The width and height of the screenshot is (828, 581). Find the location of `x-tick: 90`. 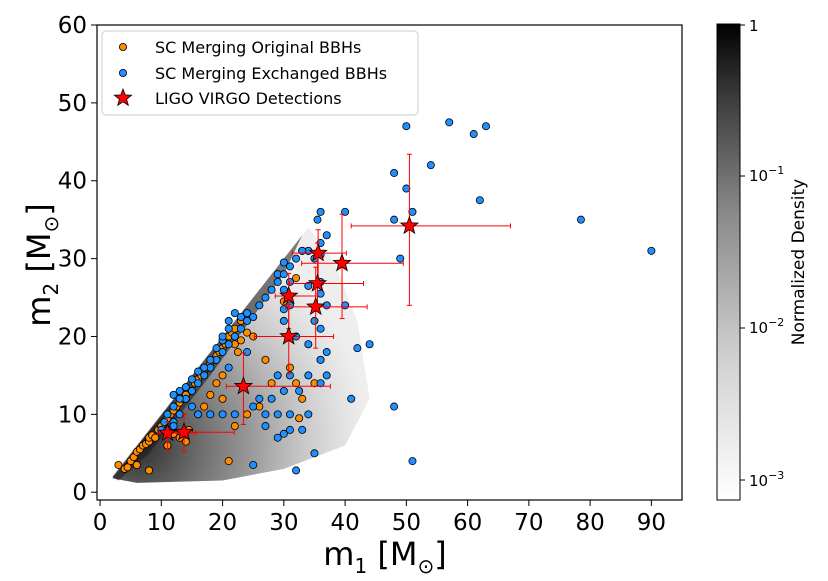

x-tick: 90 is located at coordinates (651, 518).